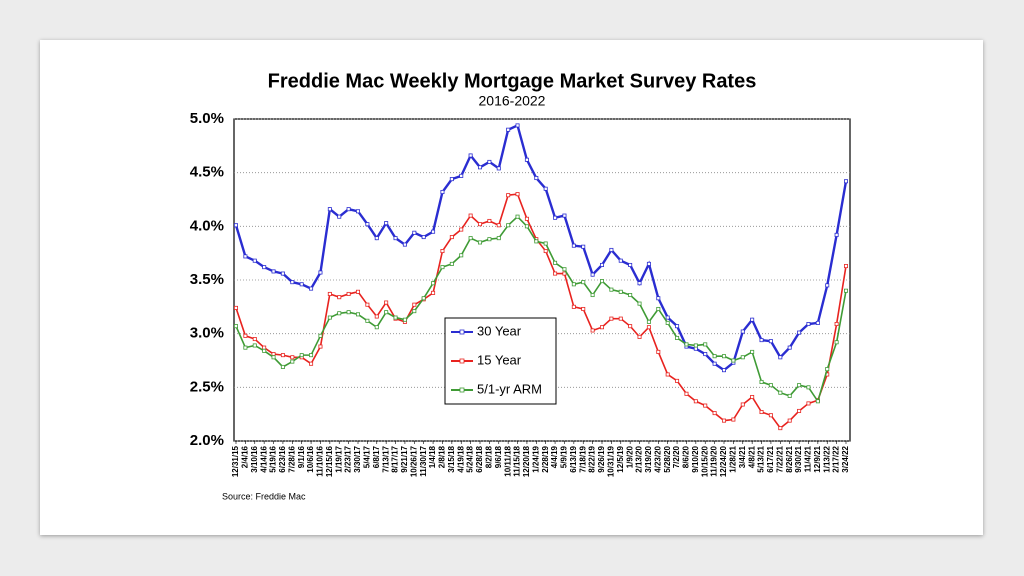  What do you see at coordinates (207, 333) in the screenshot?
I see `y-tick-label: 3.0%` at bounding box center [207, 333].